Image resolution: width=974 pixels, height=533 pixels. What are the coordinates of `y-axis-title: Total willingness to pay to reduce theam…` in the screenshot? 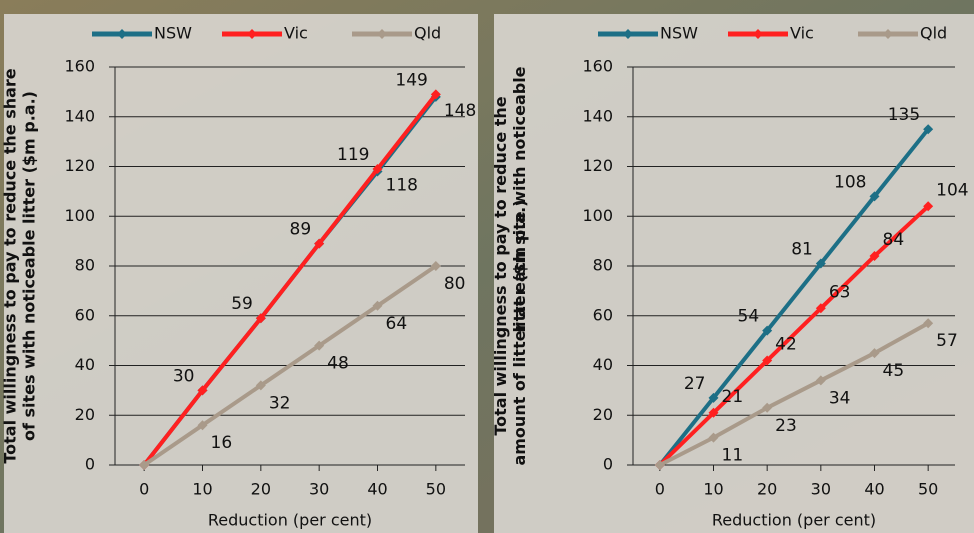 It's located at (510, 265).